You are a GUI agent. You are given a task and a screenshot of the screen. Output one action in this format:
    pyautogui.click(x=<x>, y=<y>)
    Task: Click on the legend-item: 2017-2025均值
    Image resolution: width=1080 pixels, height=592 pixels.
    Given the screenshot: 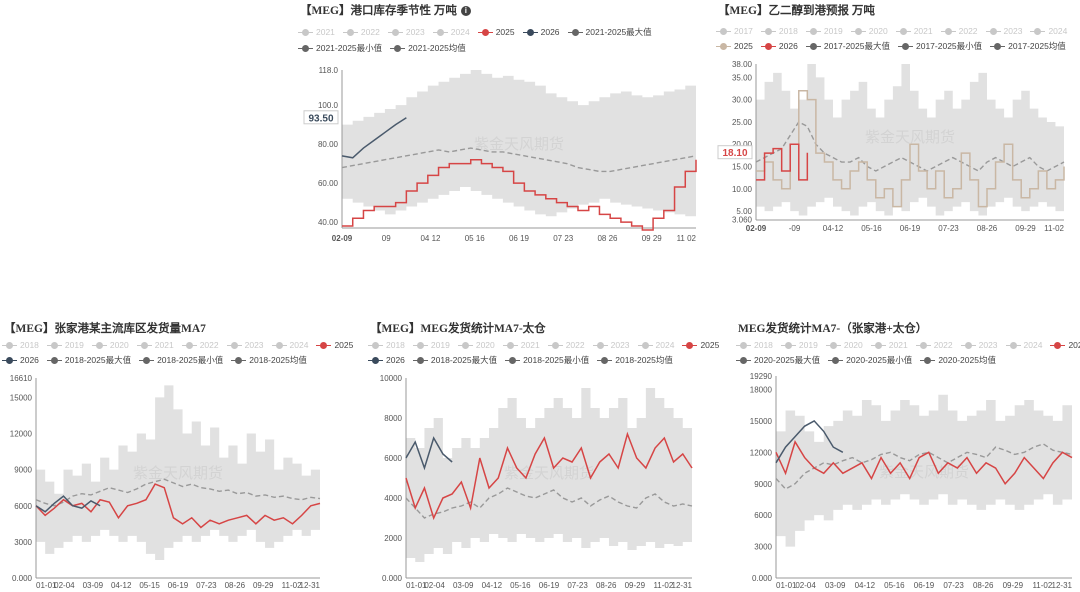 What is the action you would take?
    pyautogui.click(x=1028, y=46)
    